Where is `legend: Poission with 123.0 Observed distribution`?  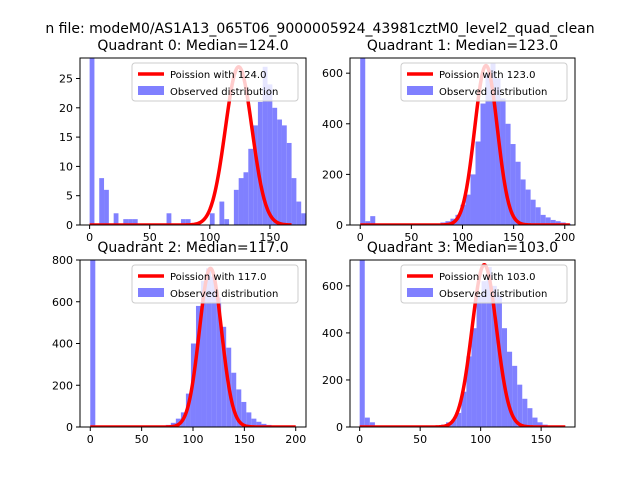
legend: Poission with 123.0 Observed distribution is located at coordinates (484, 82).